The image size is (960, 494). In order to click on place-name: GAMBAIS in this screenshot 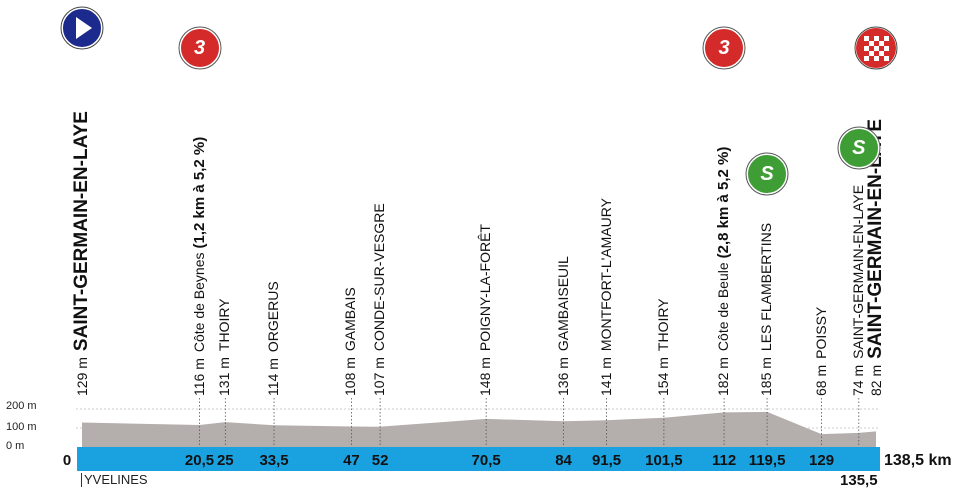, I will do `click(350, 319)`.